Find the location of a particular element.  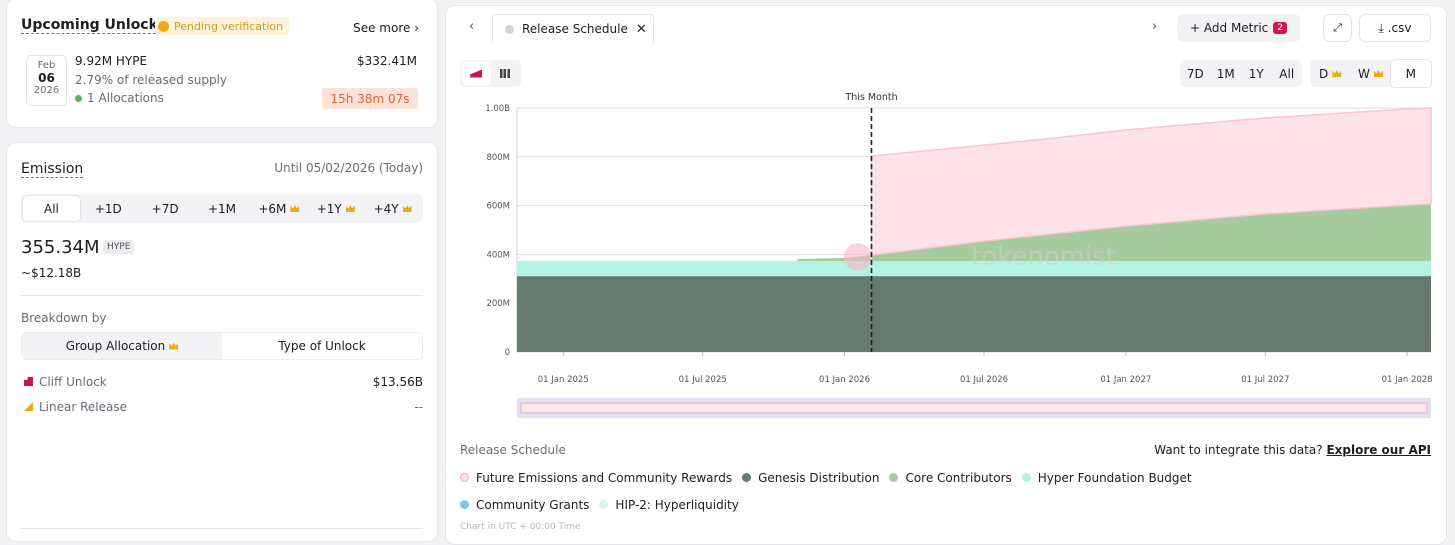

tab-text: Group Allocation is located at coordinates (115, 346).